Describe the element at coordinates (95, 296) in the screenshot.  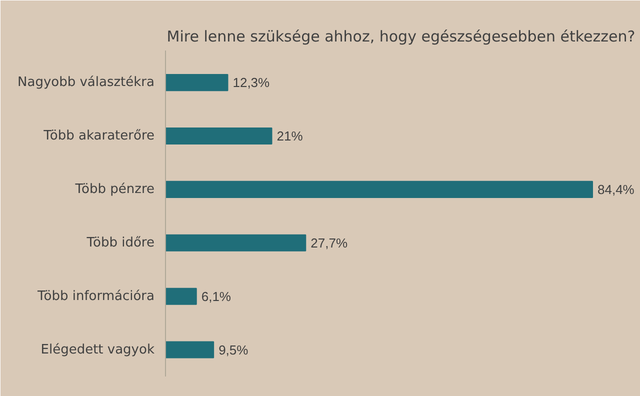
I see `y-tick-label: Több információra` at that location.